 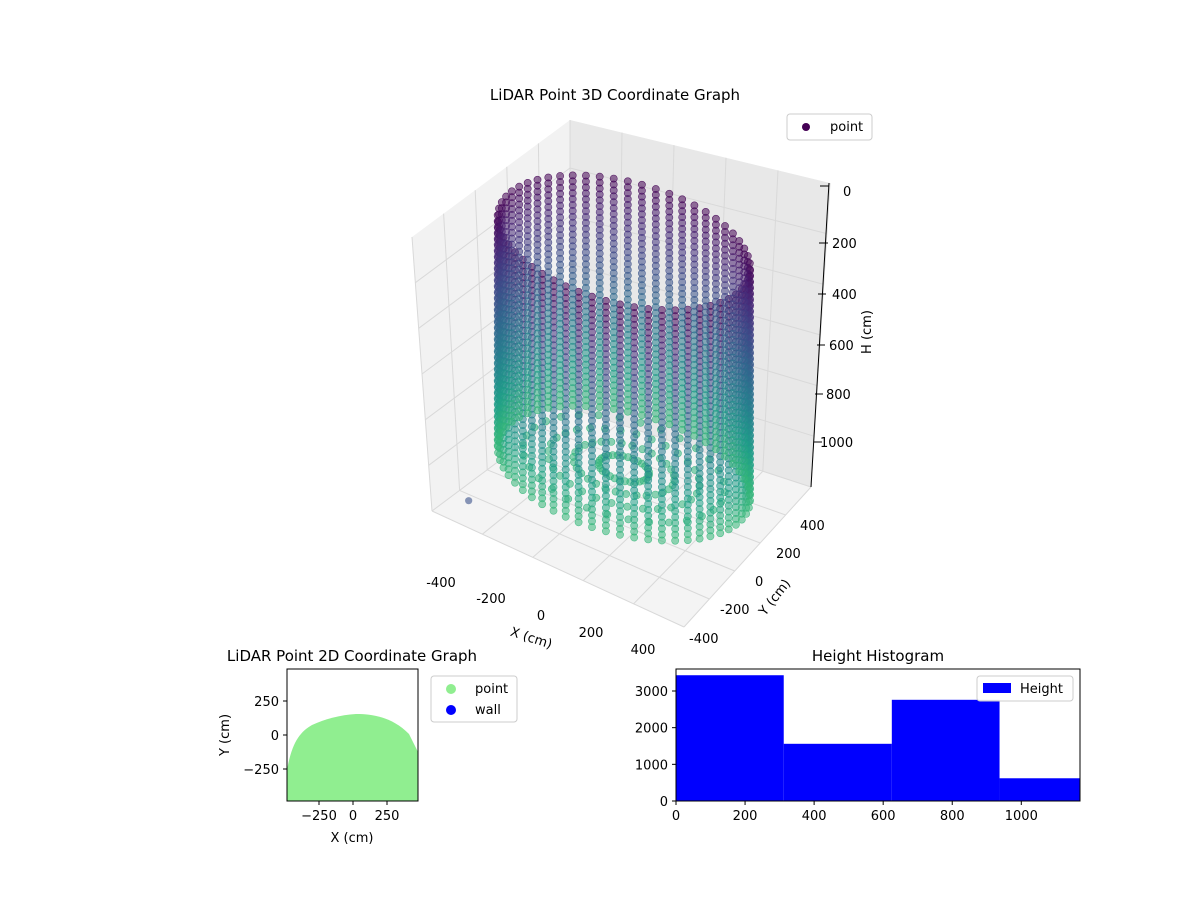 I want to click on z-tick-label: 400, so click(x=844, y=295).